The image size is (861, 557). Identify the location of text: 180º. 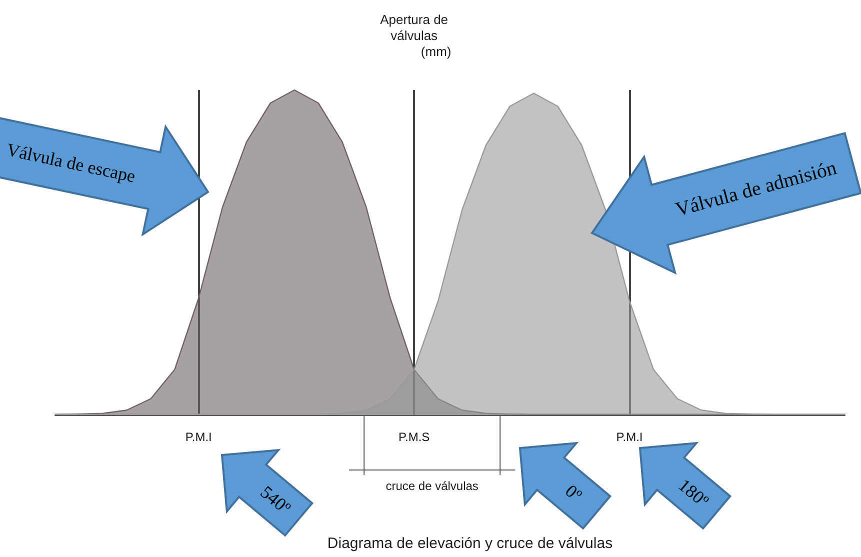
(693, 493).